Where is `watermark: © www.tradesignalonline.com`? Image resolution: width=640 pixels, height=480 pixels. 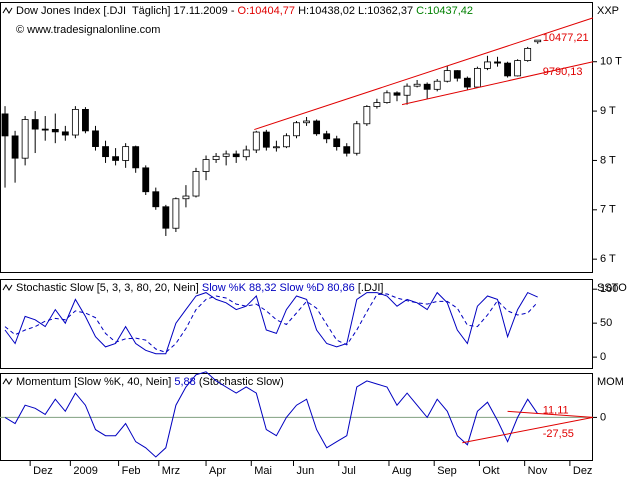 watermark: © www.tradesignalonline.com is located at coordinates (88, 30).